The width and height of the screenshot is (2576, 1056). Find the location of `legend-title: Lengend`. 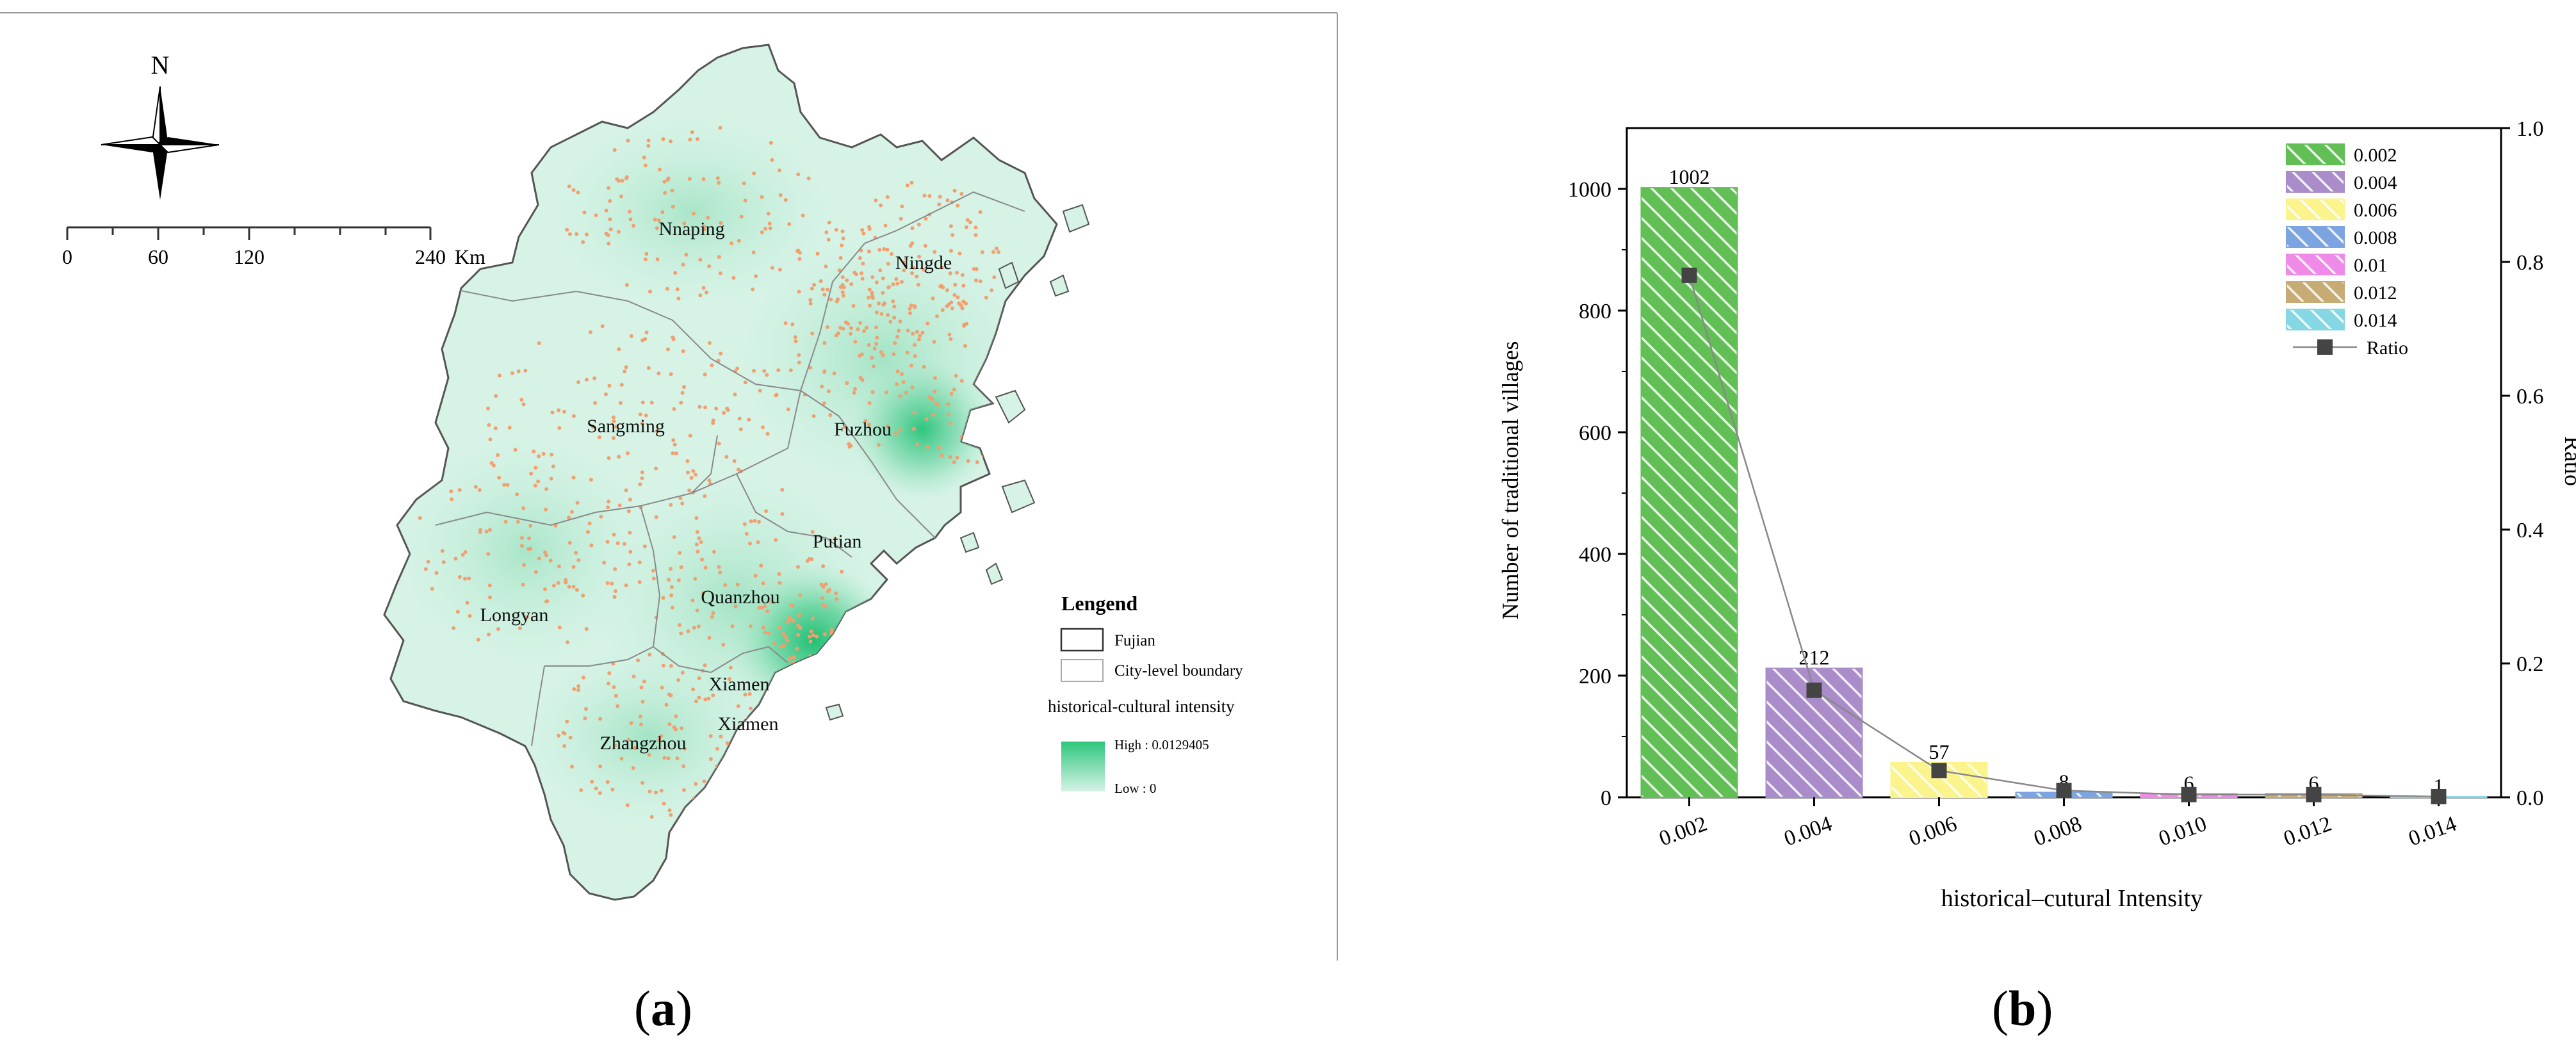

legend-title: Lengend is located at coordinates (1099, 603).